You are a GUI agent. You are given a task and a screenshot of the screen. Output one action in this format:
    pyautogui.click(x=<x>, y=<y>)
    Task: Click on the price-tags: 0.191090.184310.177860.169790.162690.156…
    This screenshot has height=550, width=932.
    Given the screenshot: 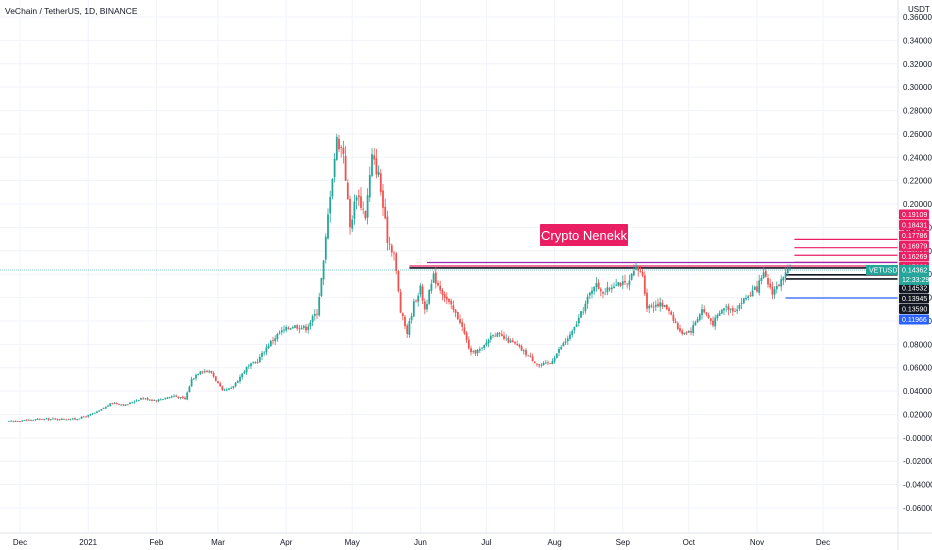 What is the action you would take?
    pyautogui.click(x=897, y=267)
    